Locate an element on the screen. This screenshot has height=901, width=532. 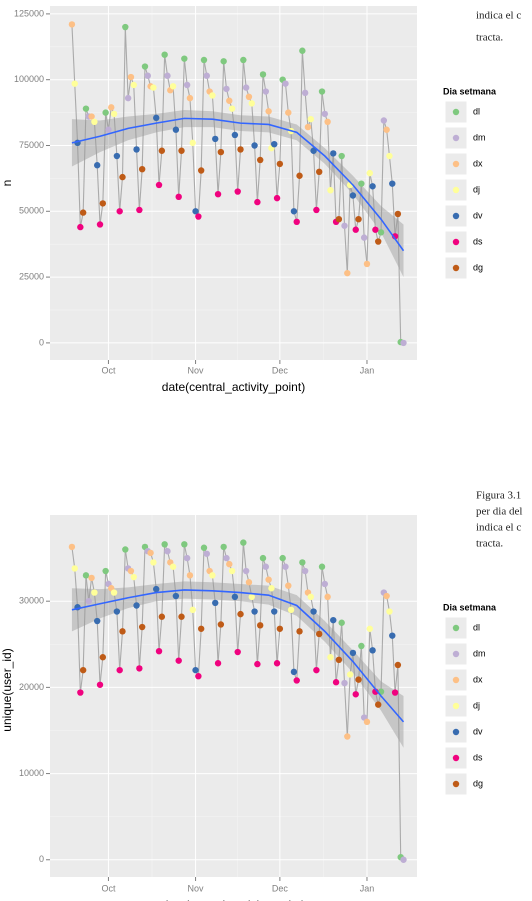
y-tick-label: 20000 is located at coordinates (31, 687).